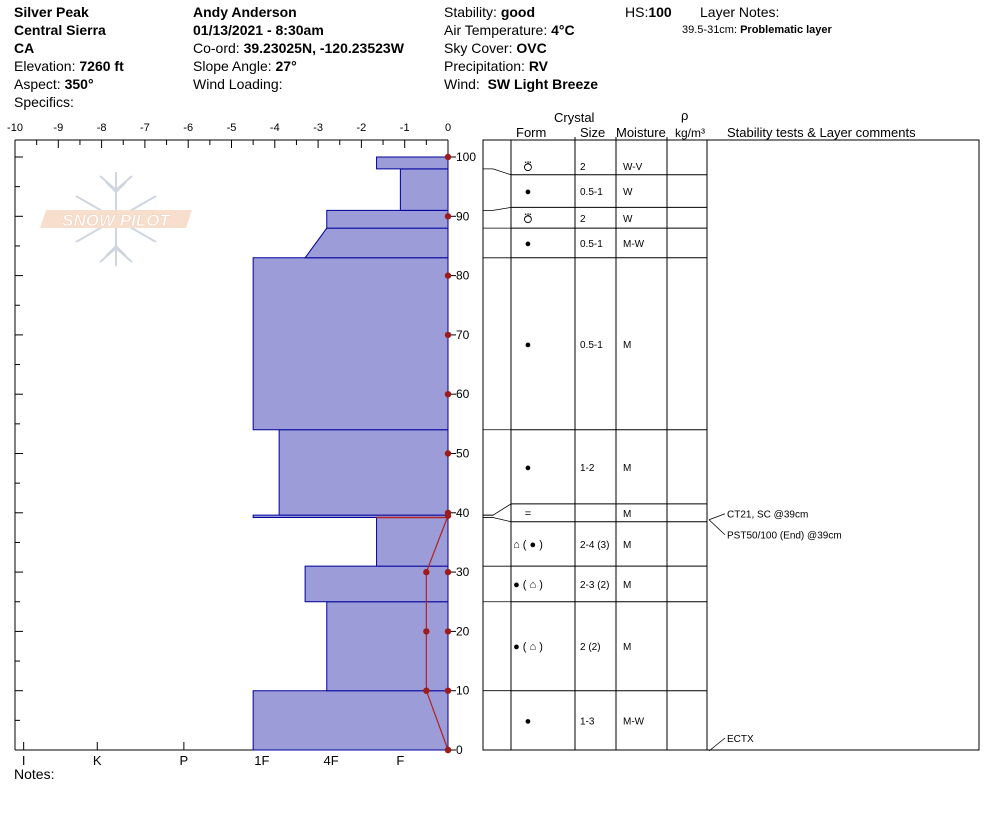 The height and width of the screenshot is (840, 994). I want to click on air-temp-label: Air Temperature:, so click(496, 30).